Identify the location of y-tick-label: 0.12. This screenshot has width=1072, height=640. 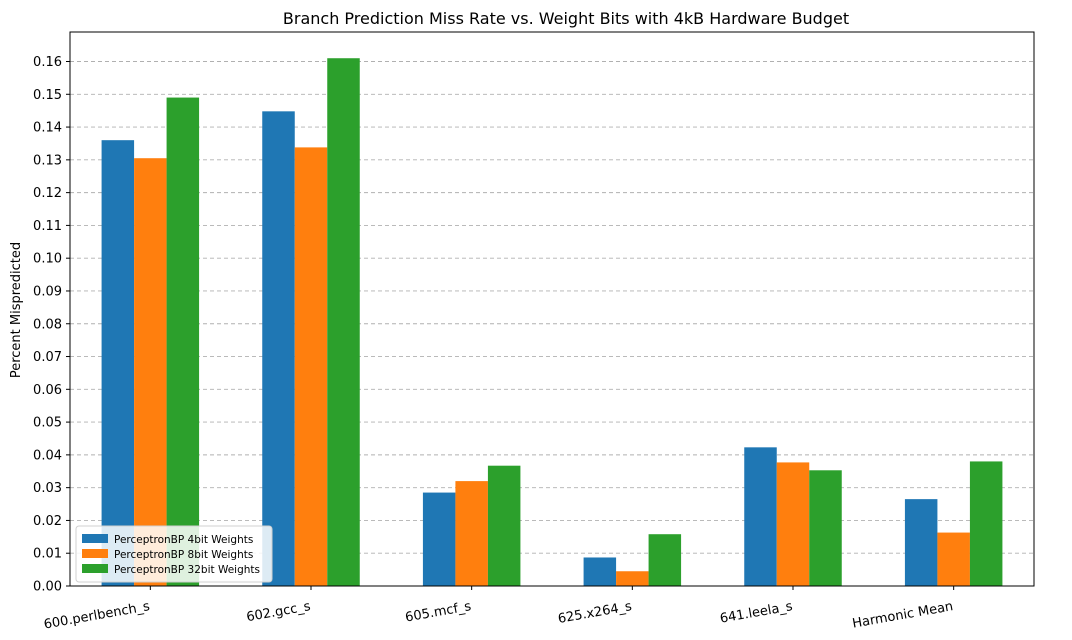
(47, 193).